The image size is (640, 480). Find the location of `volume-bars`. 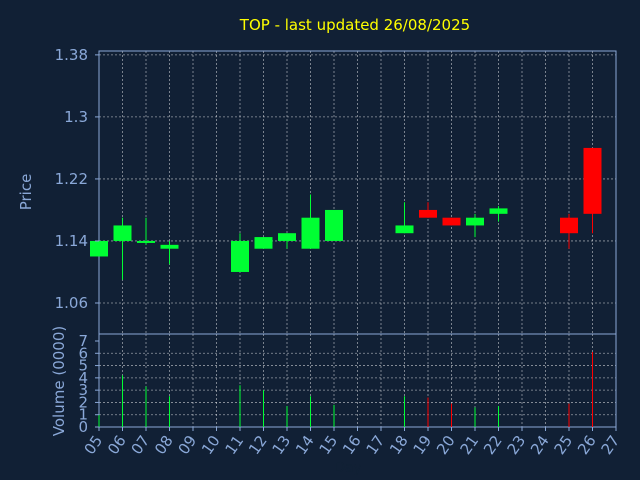

volume-bars is located at coordinates (345, 389).